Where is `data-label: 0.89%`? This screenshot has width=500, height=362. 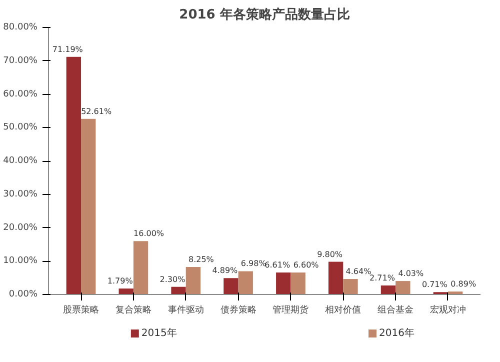 data-label: 0.89% is located at coordinates (463, 284).